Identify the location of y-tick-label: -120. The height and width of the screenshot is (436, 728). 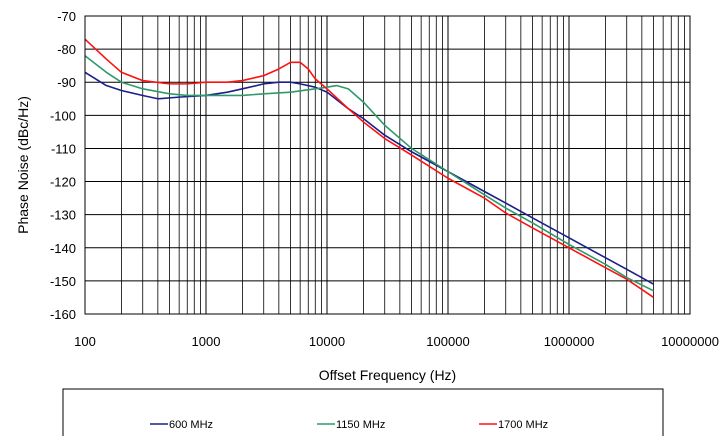
(63, 182).